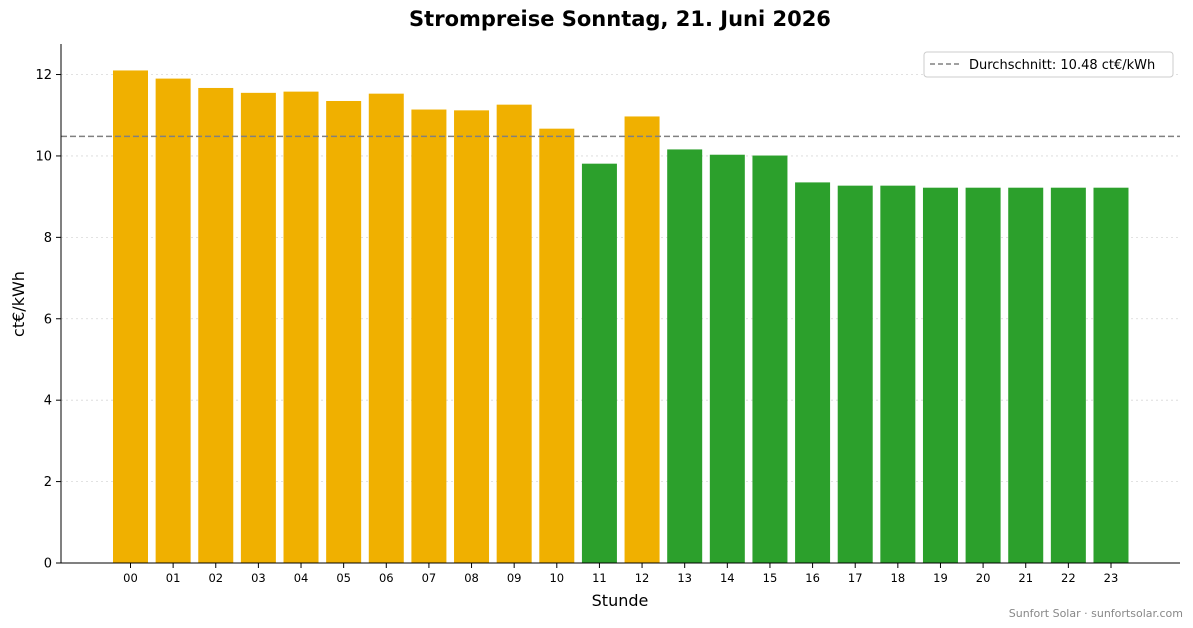  Describe the element at coordinates (620, 600) in the screenshot. I see `x-axis-label: Stunde` at that location.